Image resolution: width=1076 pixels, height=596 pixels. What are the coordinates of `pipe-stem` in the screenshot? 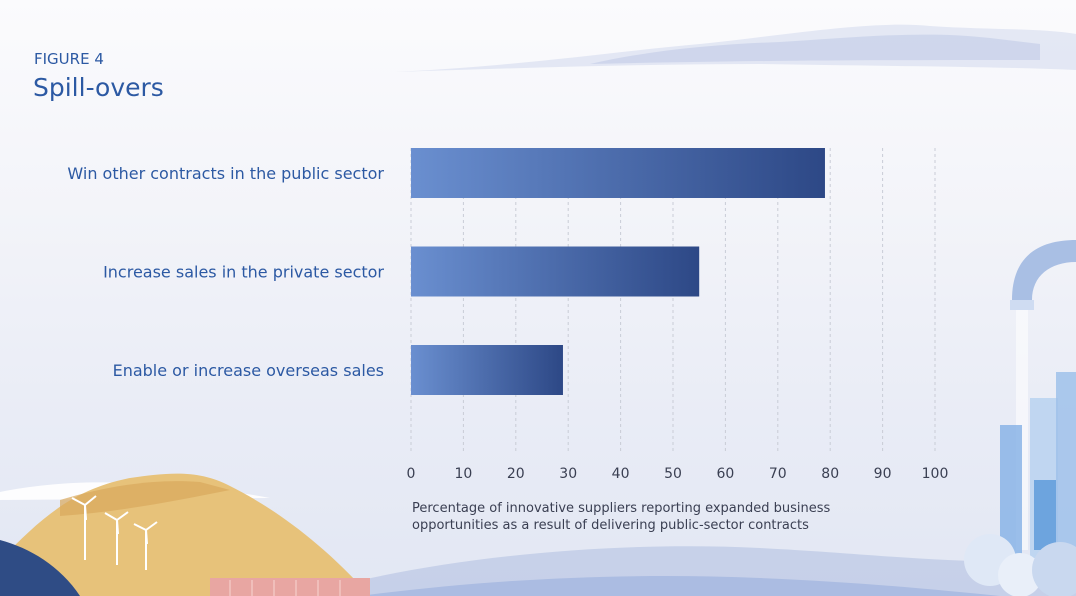 It's located at (1022, 305).